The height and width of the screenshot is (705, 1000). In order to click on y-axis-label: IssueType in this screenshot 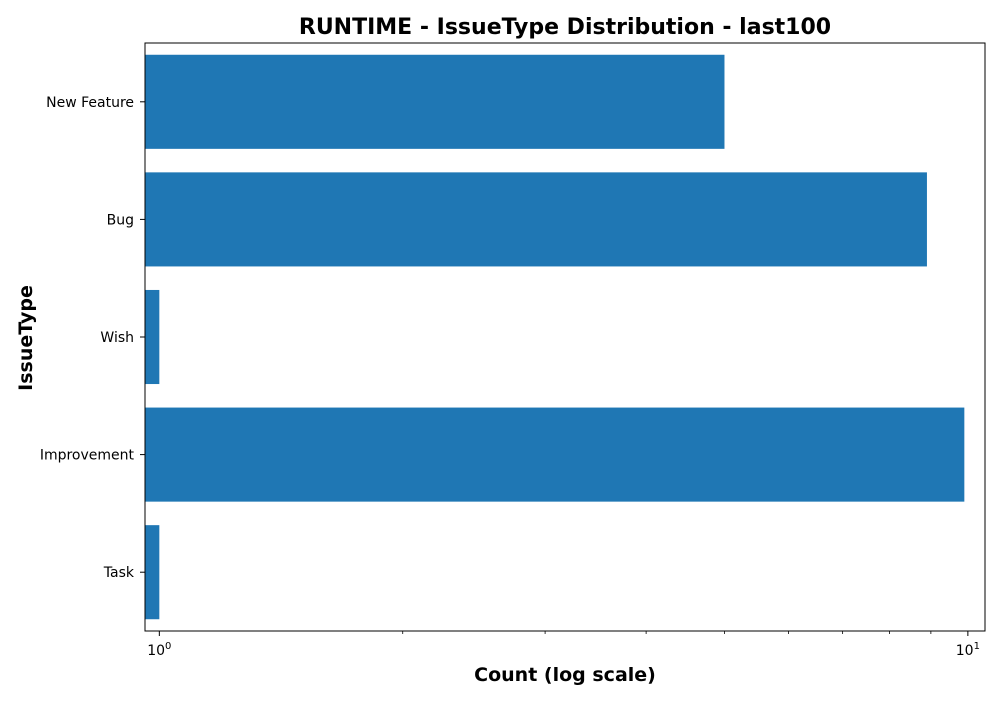, I will do `click(26, 338)`.